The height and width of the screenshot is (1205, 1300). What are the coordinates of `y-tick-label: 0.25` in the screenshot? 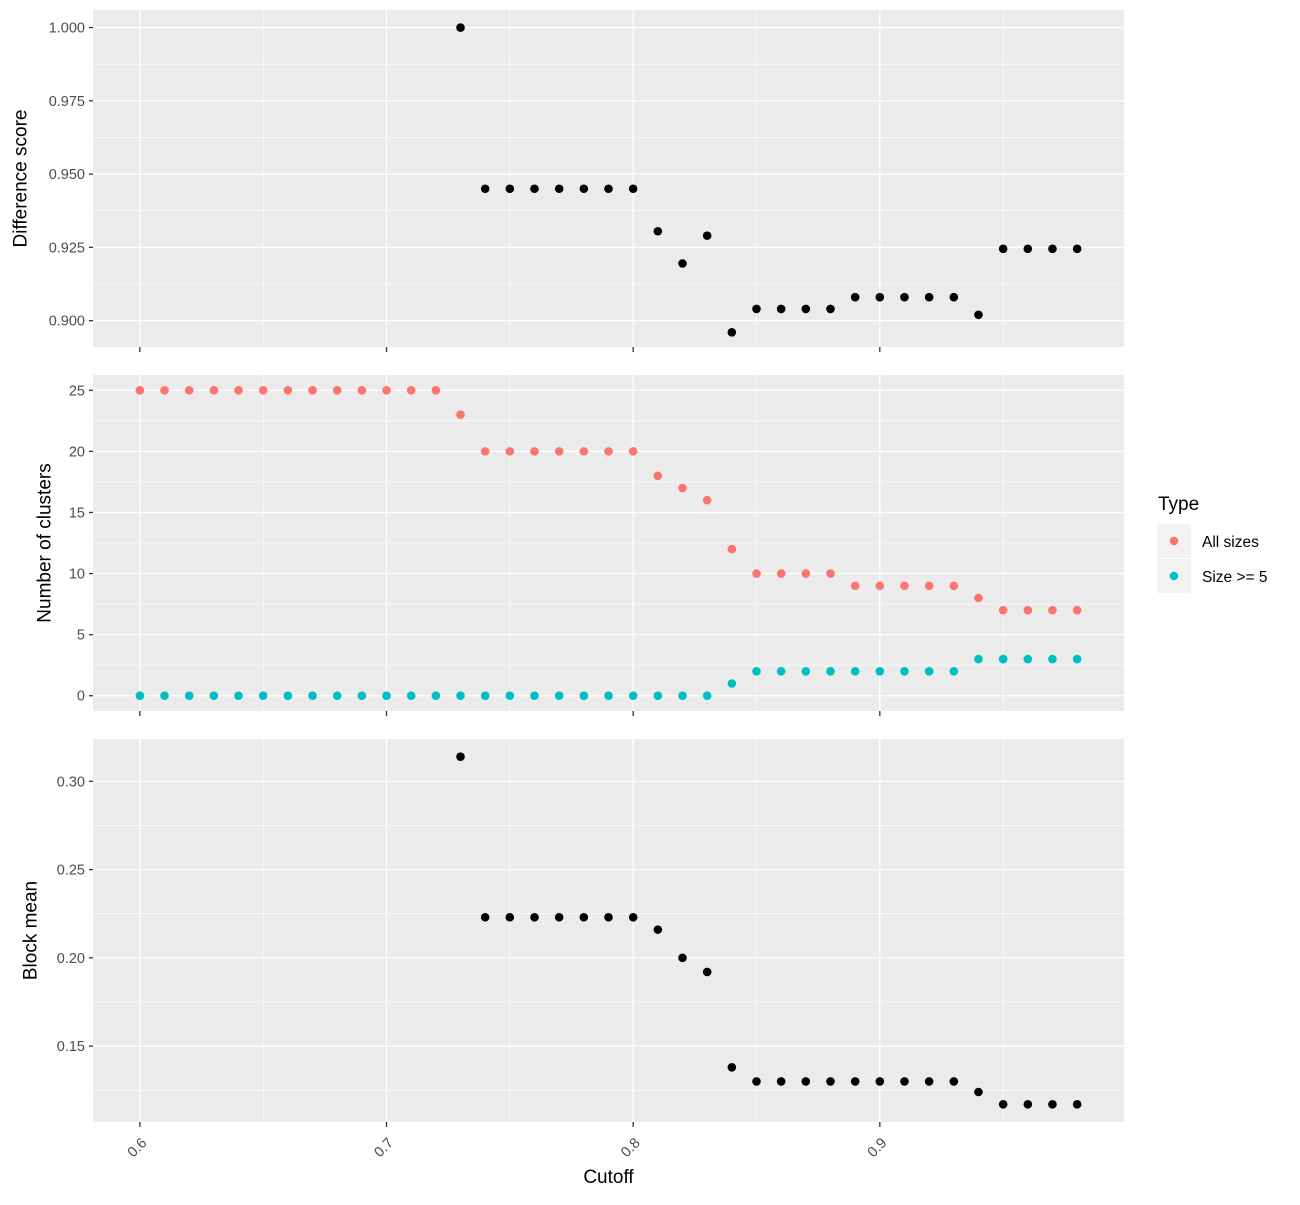 It's located at (71, 871).